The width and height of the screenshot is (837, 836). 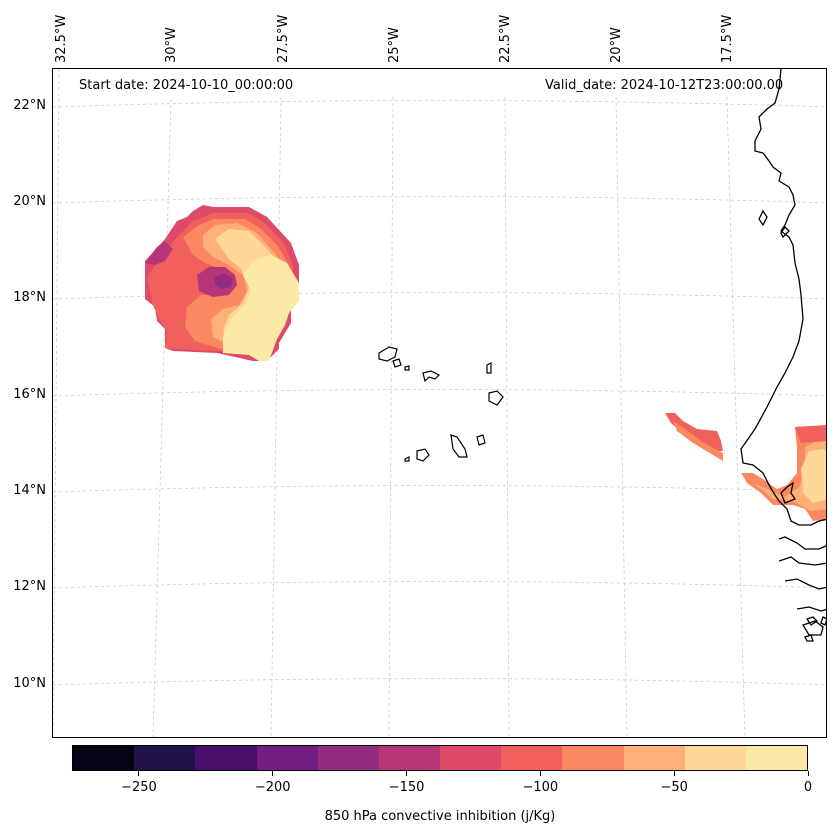 I want to click on cin-patch-senegal-core, so click(x=813, y=476).